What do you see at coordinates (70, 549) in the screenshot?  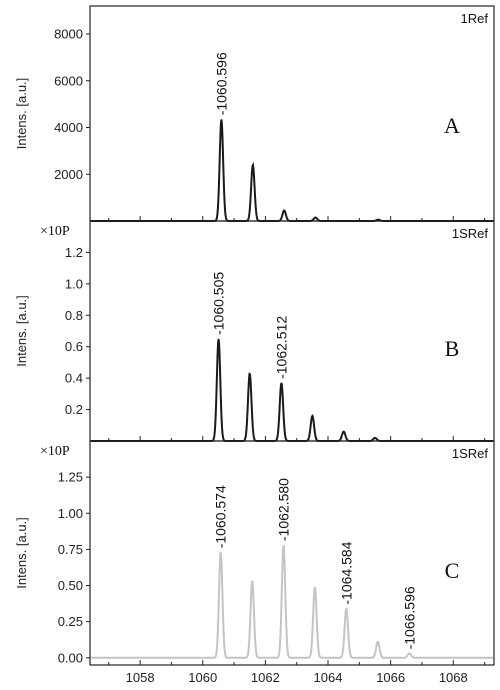 I see `y-tick-label: 0.75` at bounding box center [70, 549].